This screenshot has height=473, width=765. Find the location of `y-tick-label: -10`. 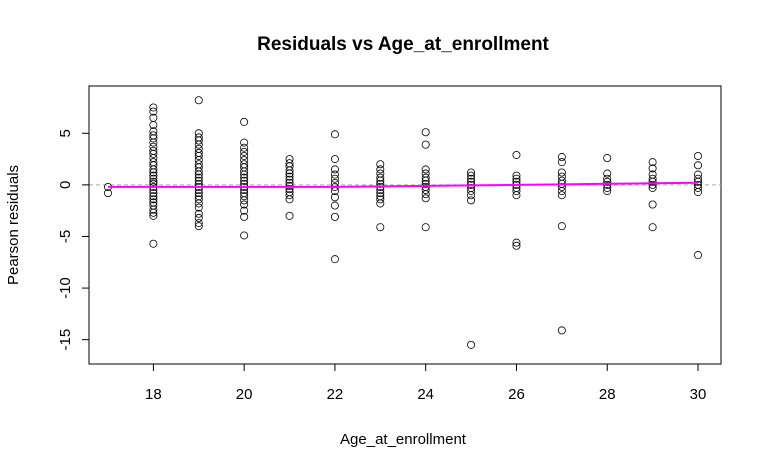

y-tick-label: -10 is located at coordinates (65, 288).